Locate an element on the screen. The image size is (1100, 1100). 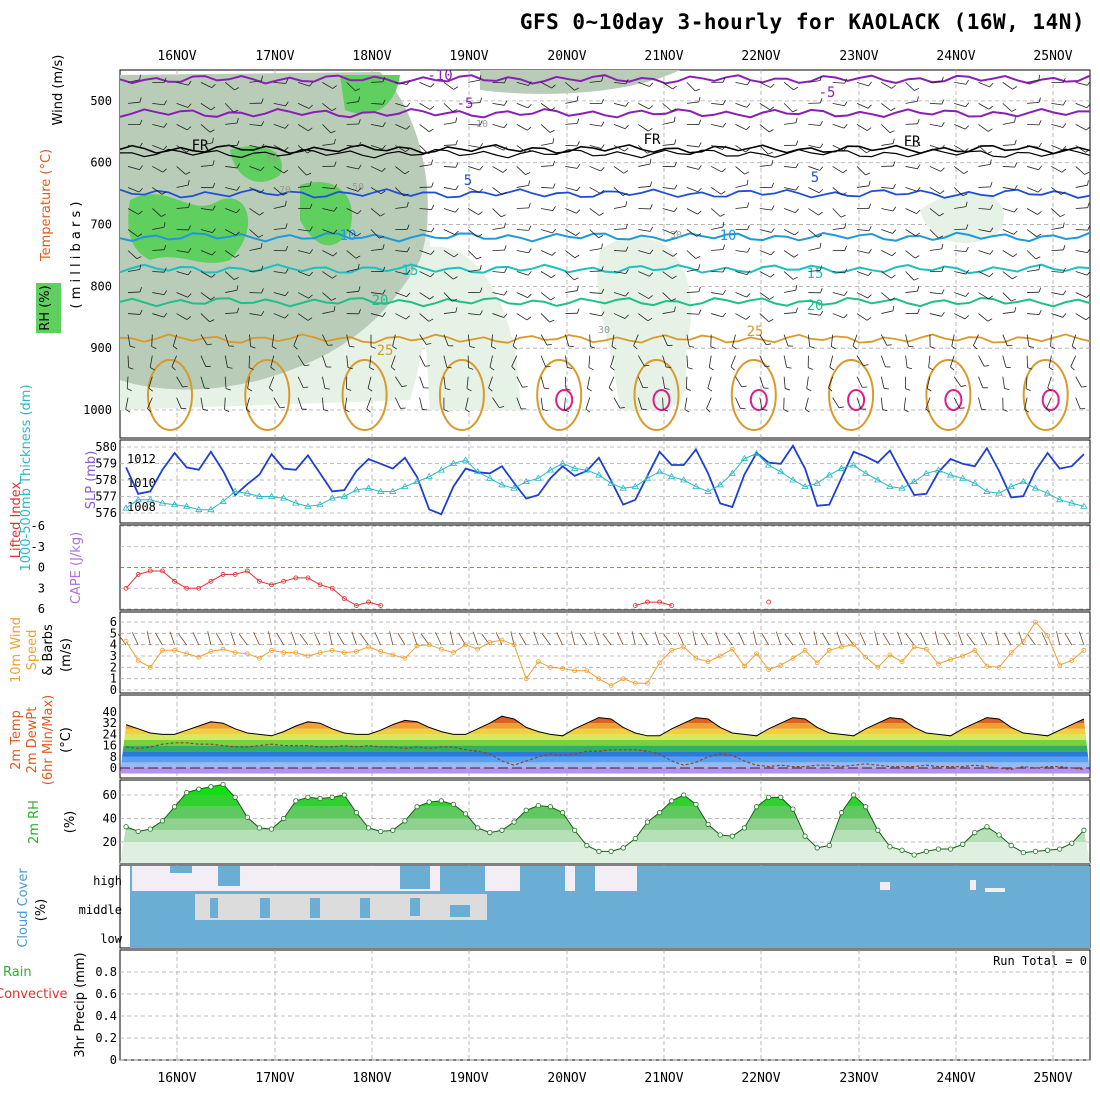
wind-tick: 6 is located at coordinates (113, 622).